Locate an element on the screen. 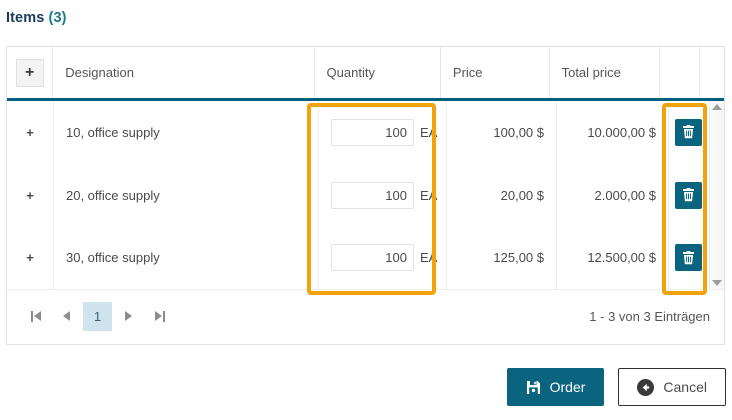 The width and height of the screenshot is (732, 420). last-page-button is located at coordinates (159, 316).